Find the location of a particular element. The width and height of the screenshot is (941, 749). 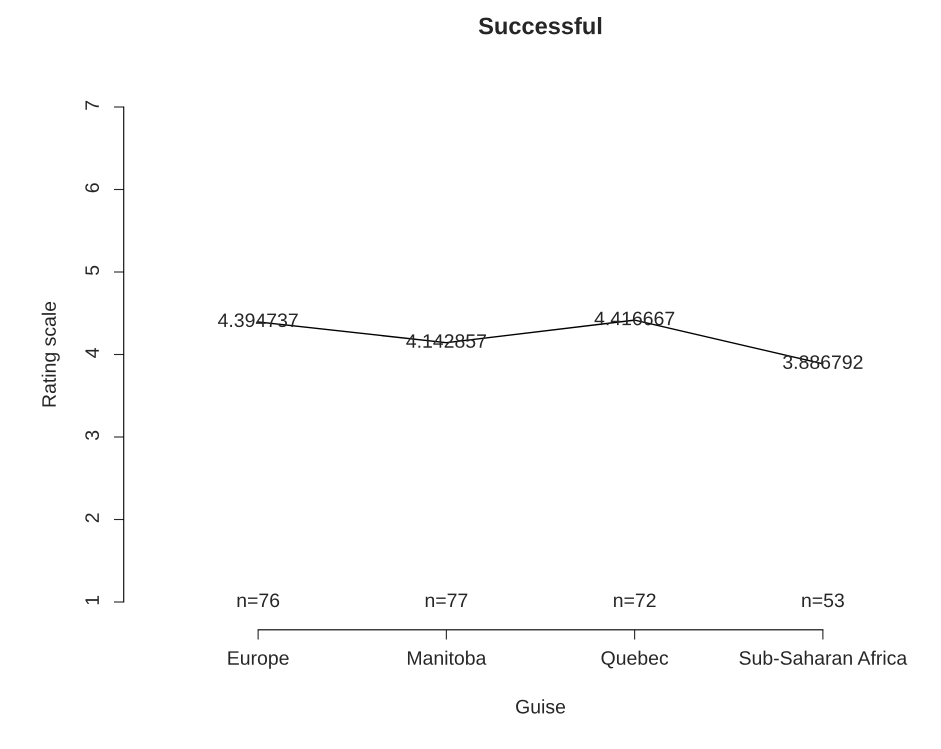

x-tick-label: Quebec is located at coordinates (634, 659).